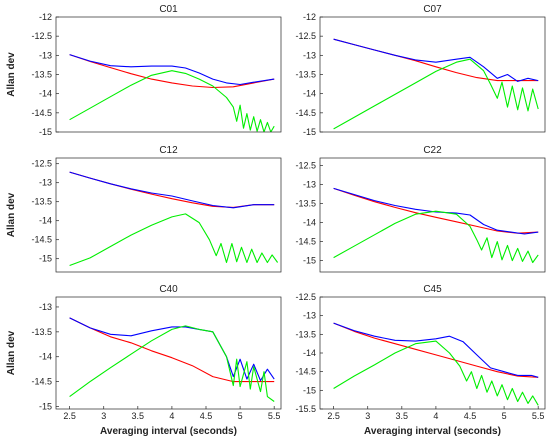 The image size is (550, 442). I want to click on plot-frame-c12, so click(168, 215).